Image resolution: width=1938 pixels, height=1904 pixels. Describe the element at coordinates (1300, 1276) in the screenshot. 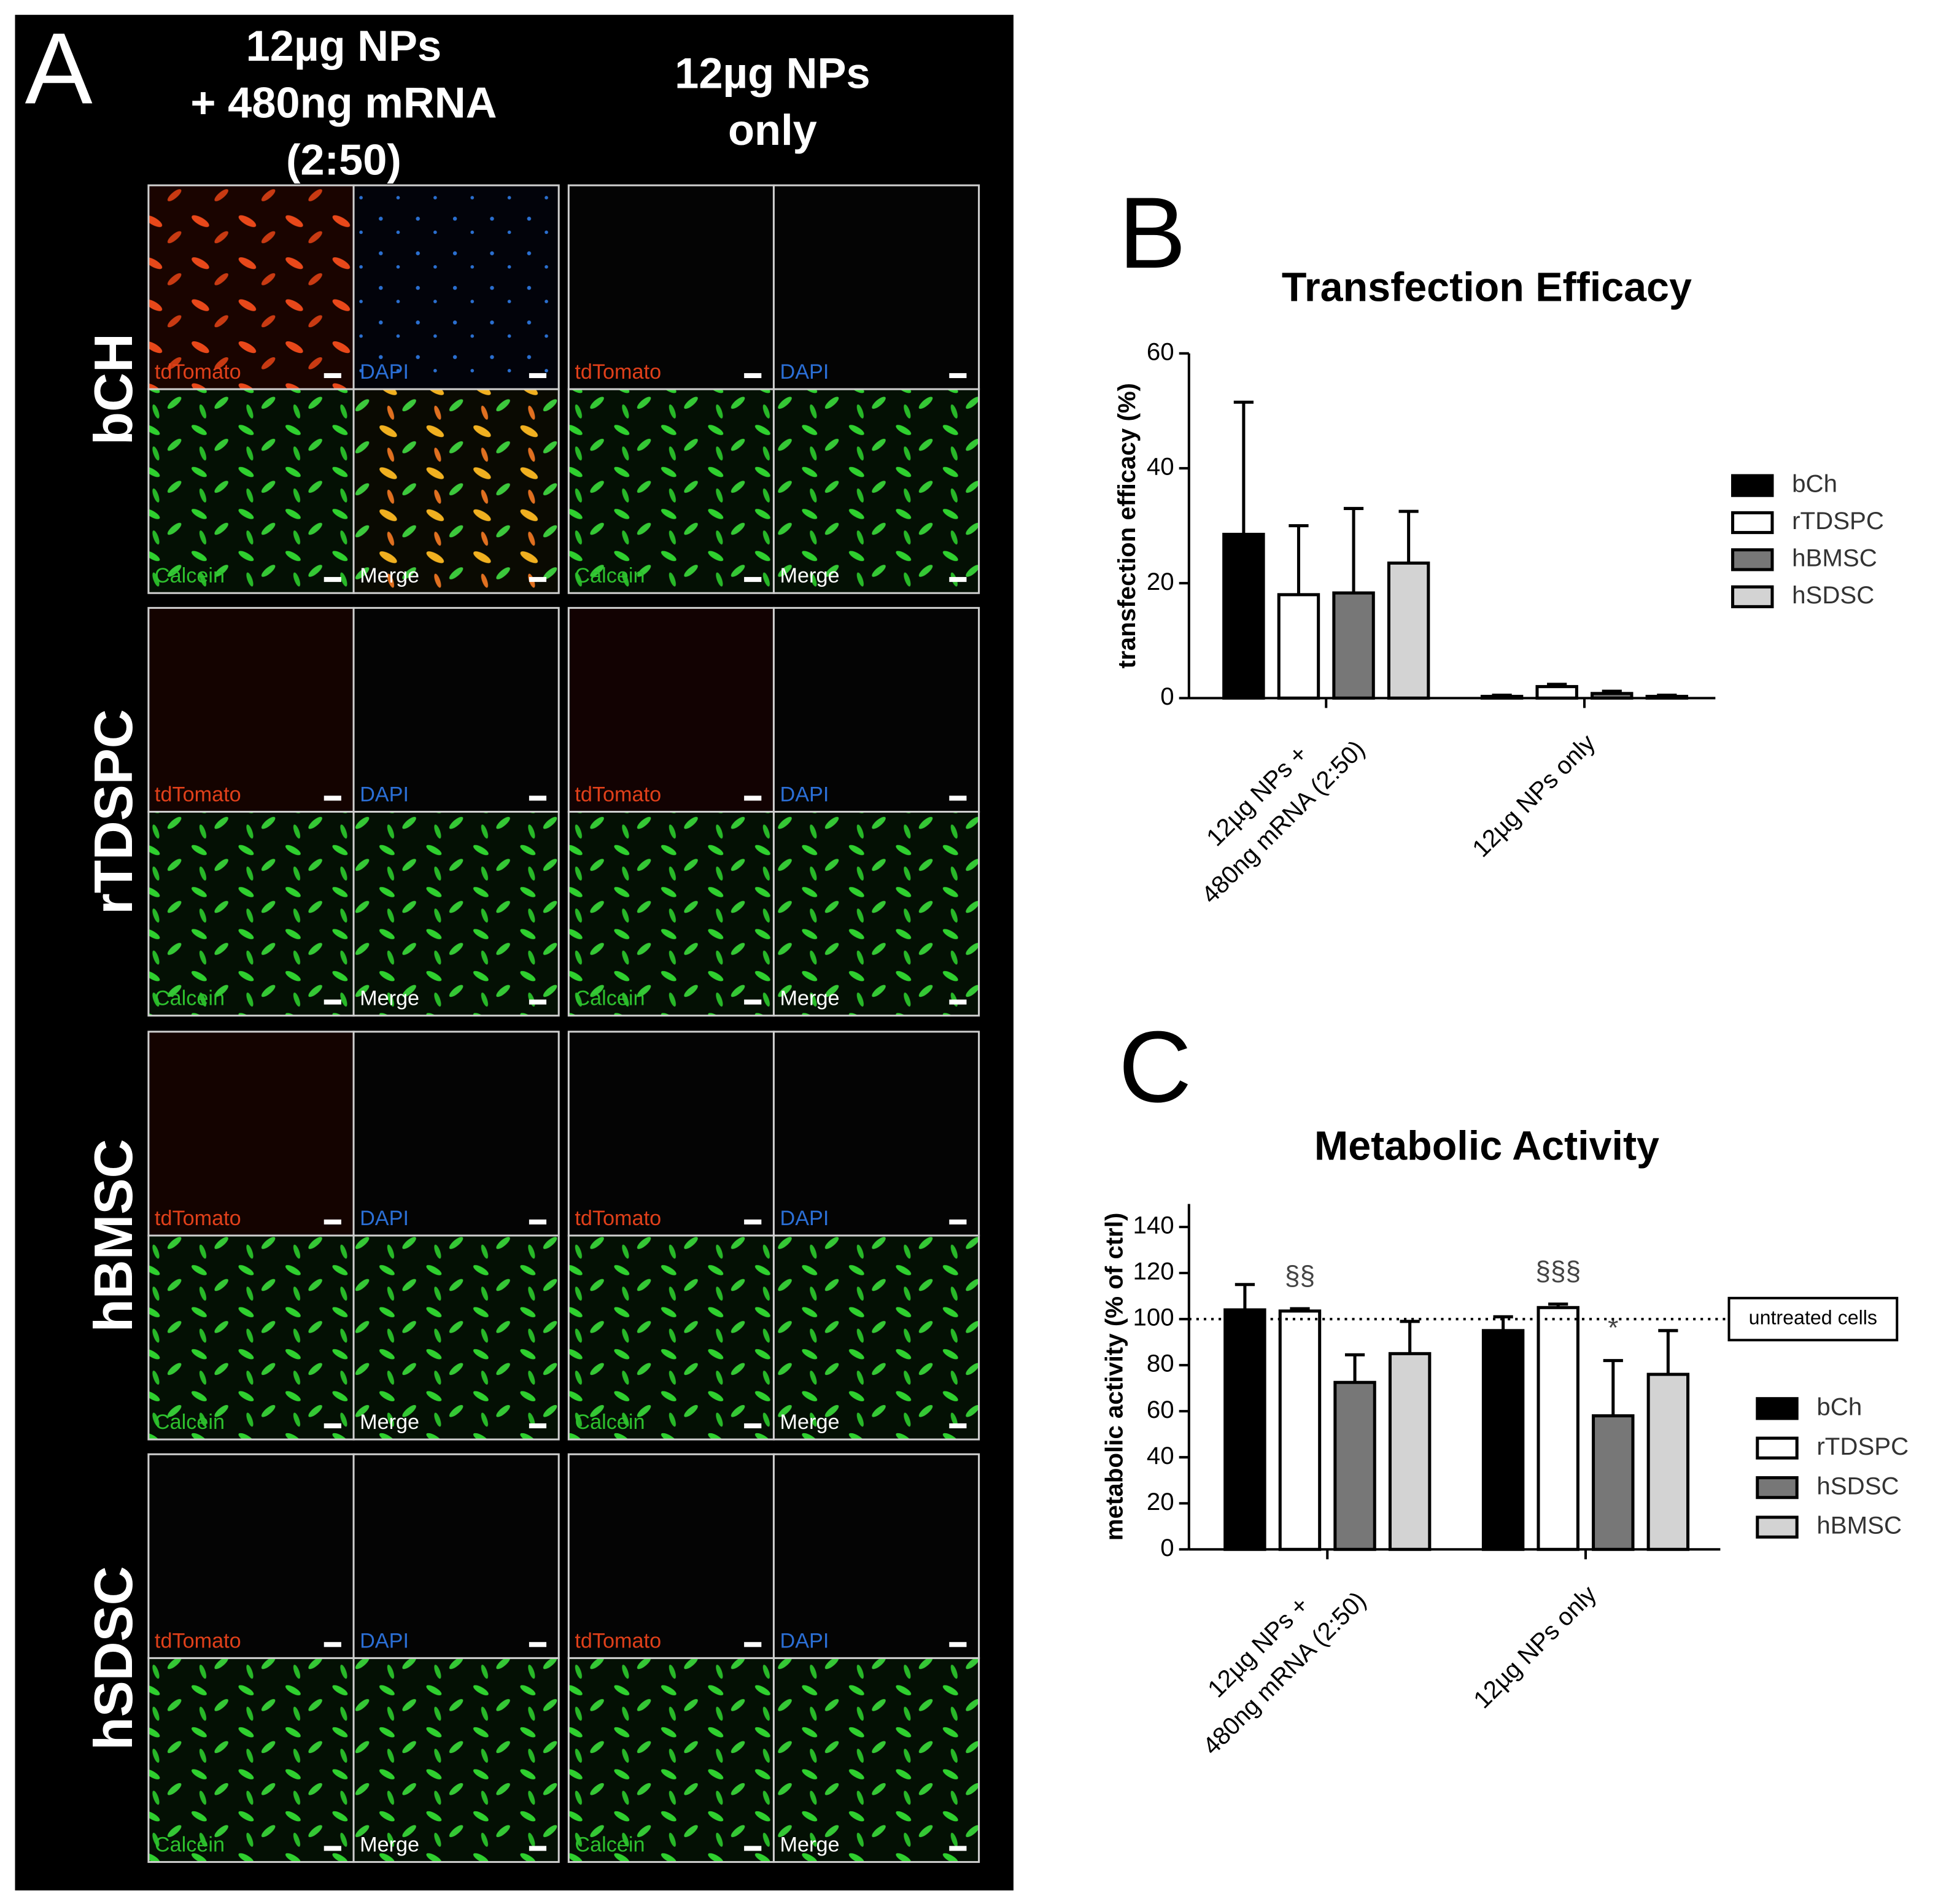

I see `annotation: §§` at that location.